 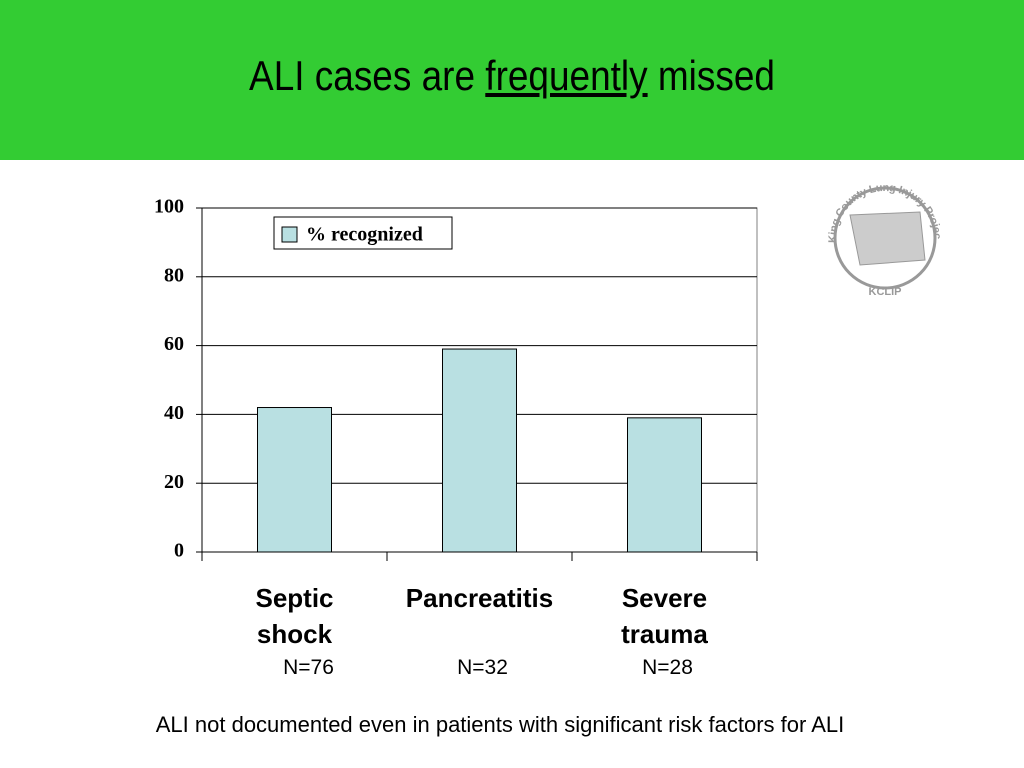 What do you see at coordinates (294, 616) in the screenshot?
I see `x-tick-label: Septic shock` at bounding box center [294, 616].